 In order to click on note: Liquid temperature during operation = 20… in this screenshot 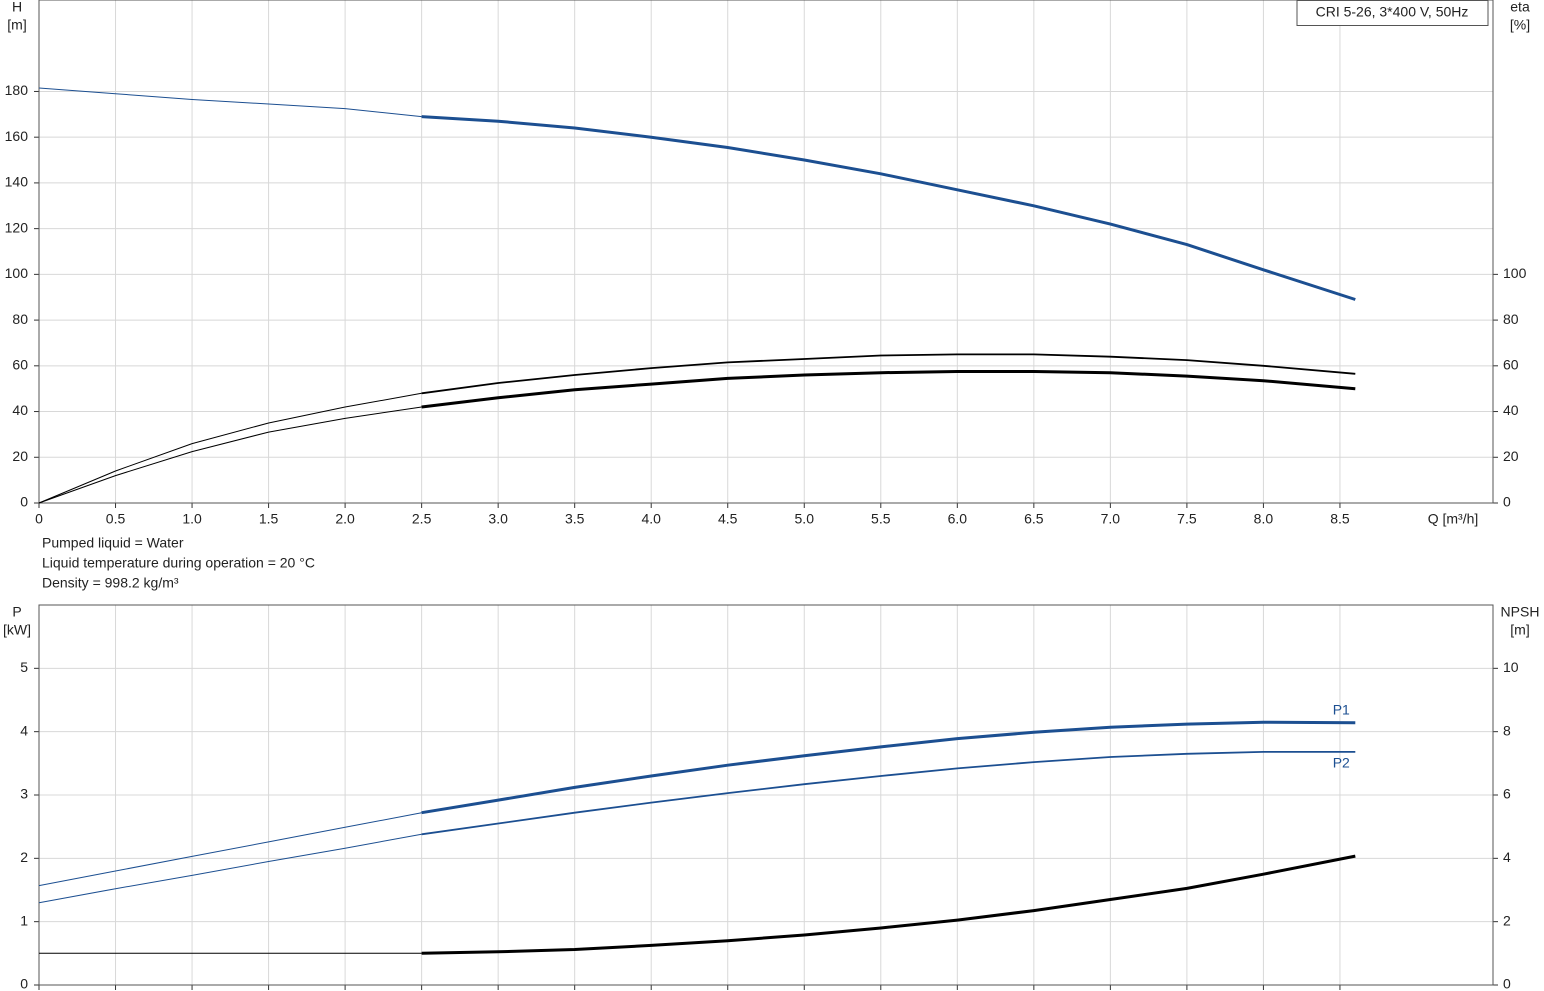, I will do `click(178, 563)`.